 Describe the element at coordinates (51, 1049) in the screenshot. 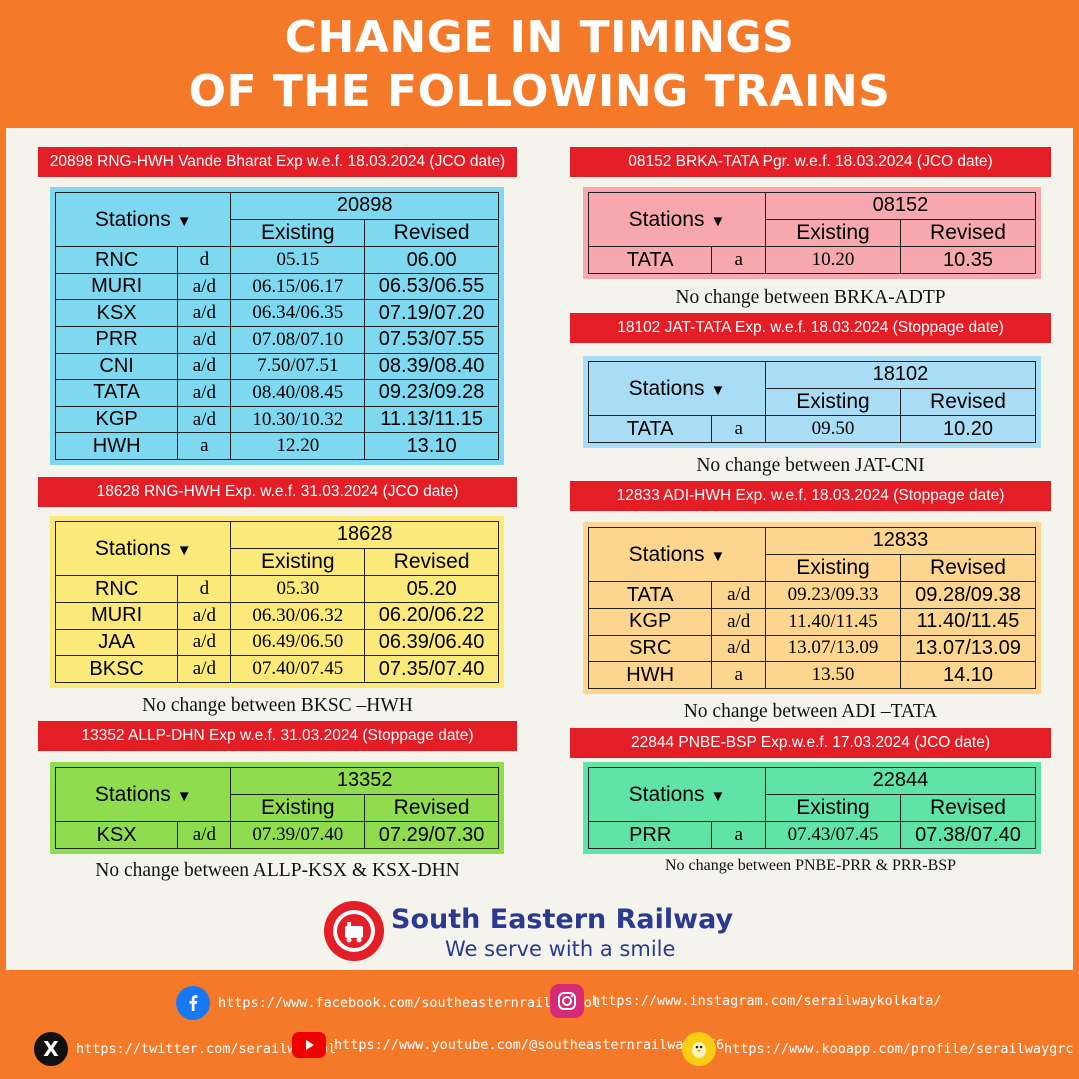

I see `x-twitter-icon: X` at that location.